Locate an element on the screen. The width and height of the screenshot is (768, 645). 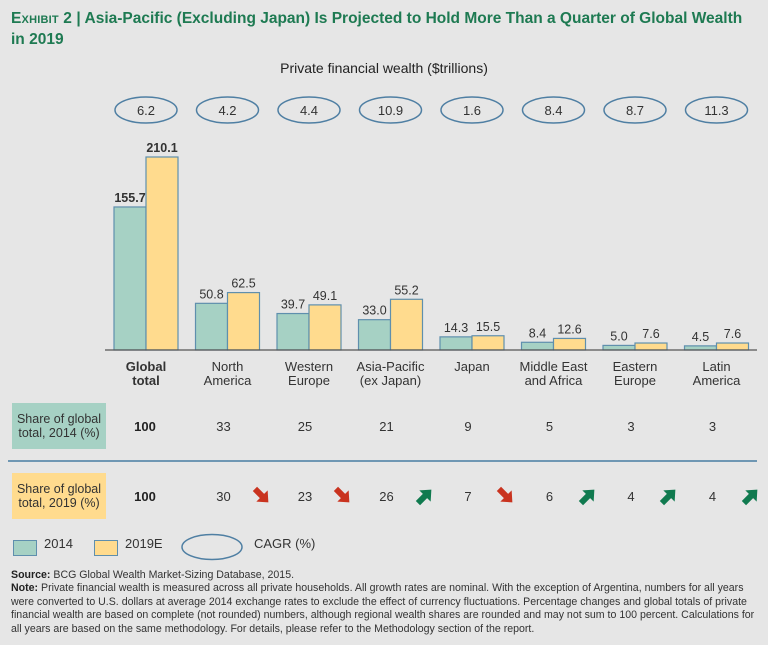
cagr-value-eastern-europe: 8.7 is located at coordinates (635, 110).